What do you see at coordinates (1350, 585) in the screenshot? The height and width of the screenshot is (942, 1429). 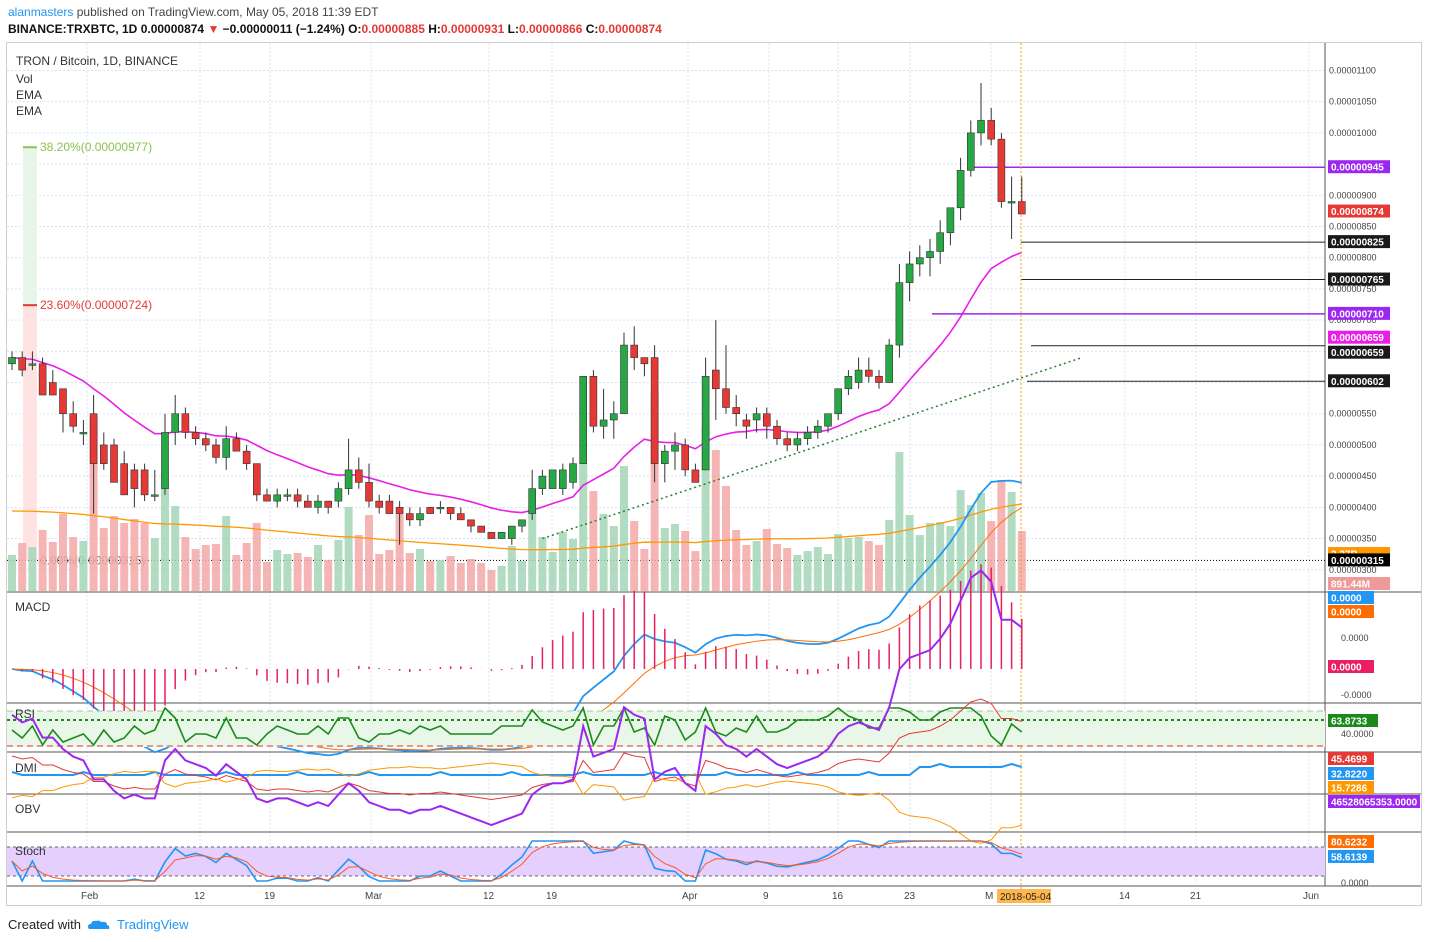 I see `price-badge-text: 891.44M` at bounding box center [1350, 585].